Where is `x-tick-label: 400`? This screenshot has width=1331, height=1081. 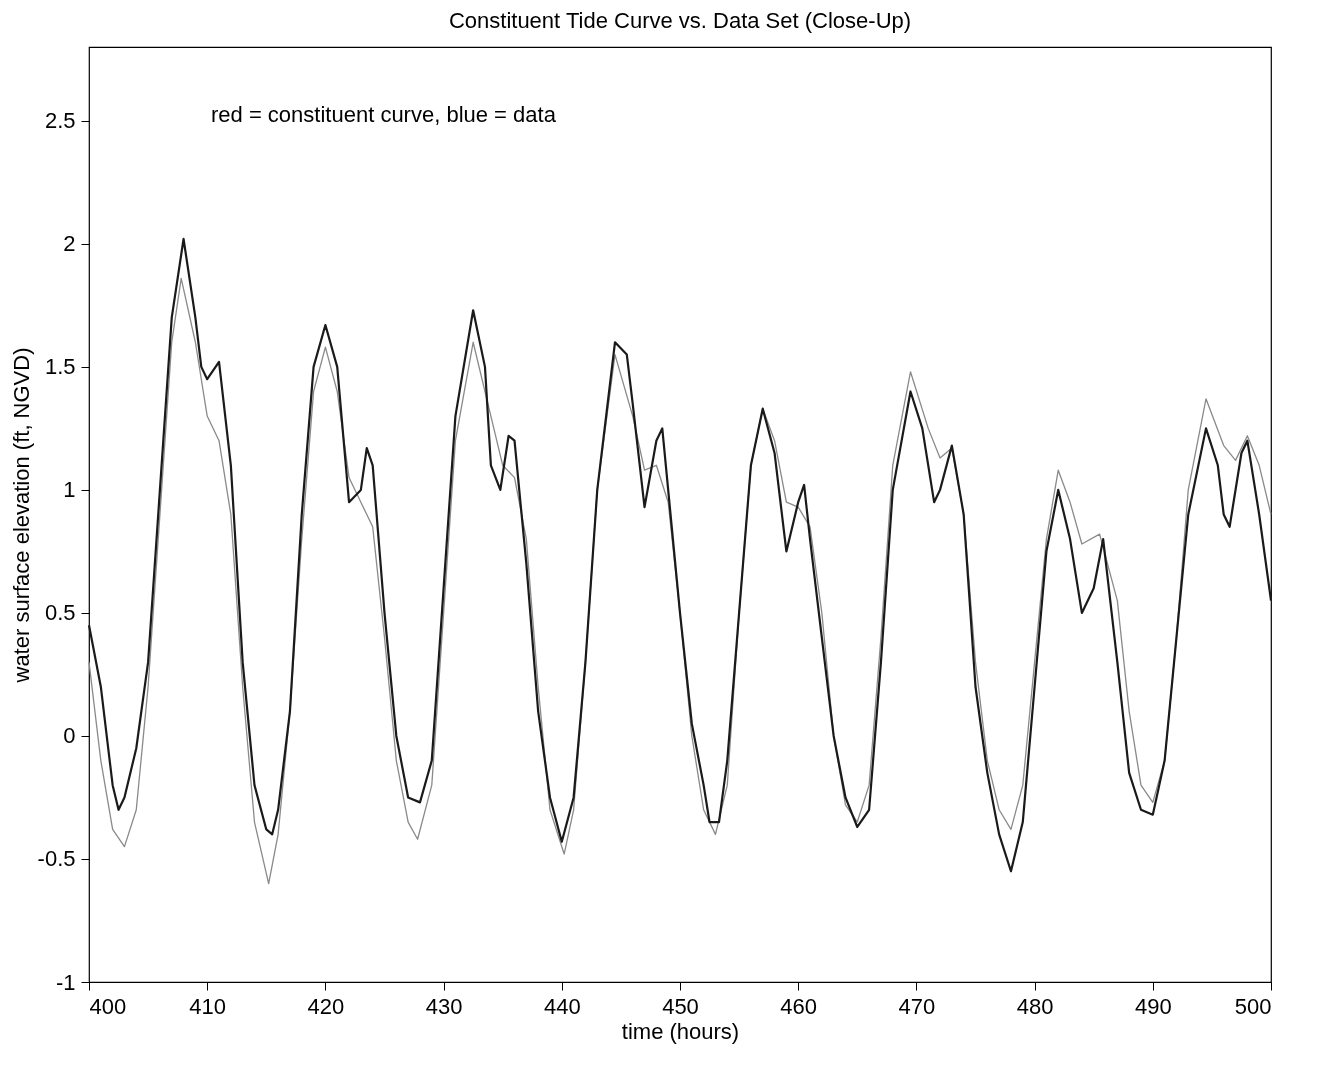
x-tick-label: 400 is located at coordinates (108, 1006).